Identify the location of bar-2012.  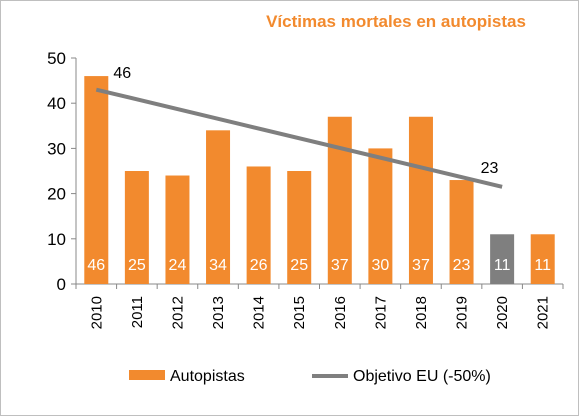
(177, 229).